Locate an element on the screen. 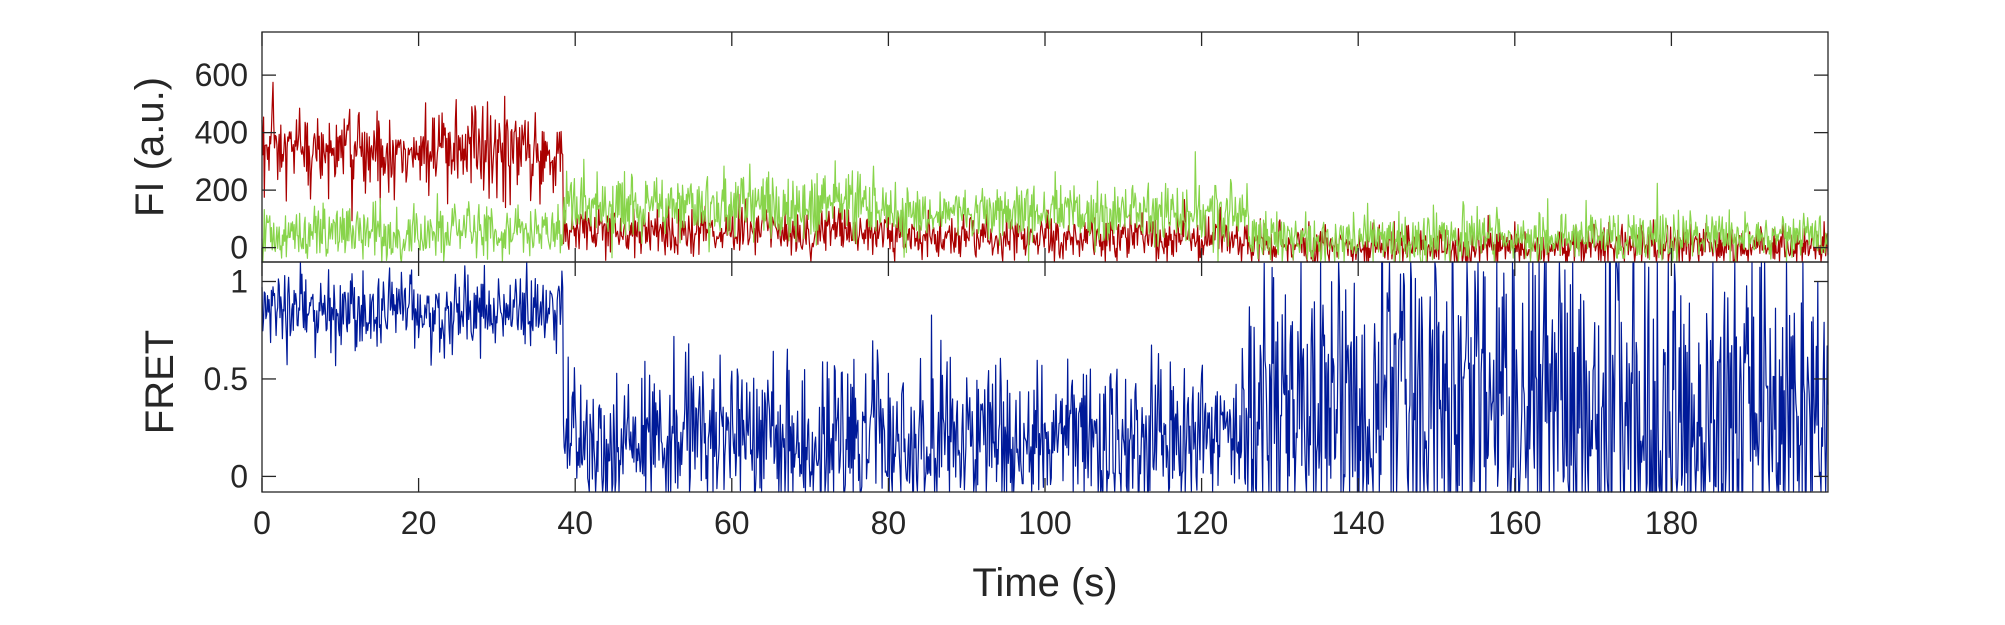  time-x-tick-label: 80 is located at coordinates (889, 523).